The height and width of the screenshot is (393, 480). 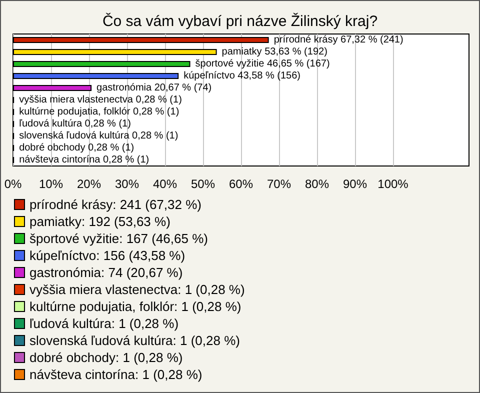 I want to click on data-label: prírodné krásy 67,32 % (241), so click(x=339, y=40).